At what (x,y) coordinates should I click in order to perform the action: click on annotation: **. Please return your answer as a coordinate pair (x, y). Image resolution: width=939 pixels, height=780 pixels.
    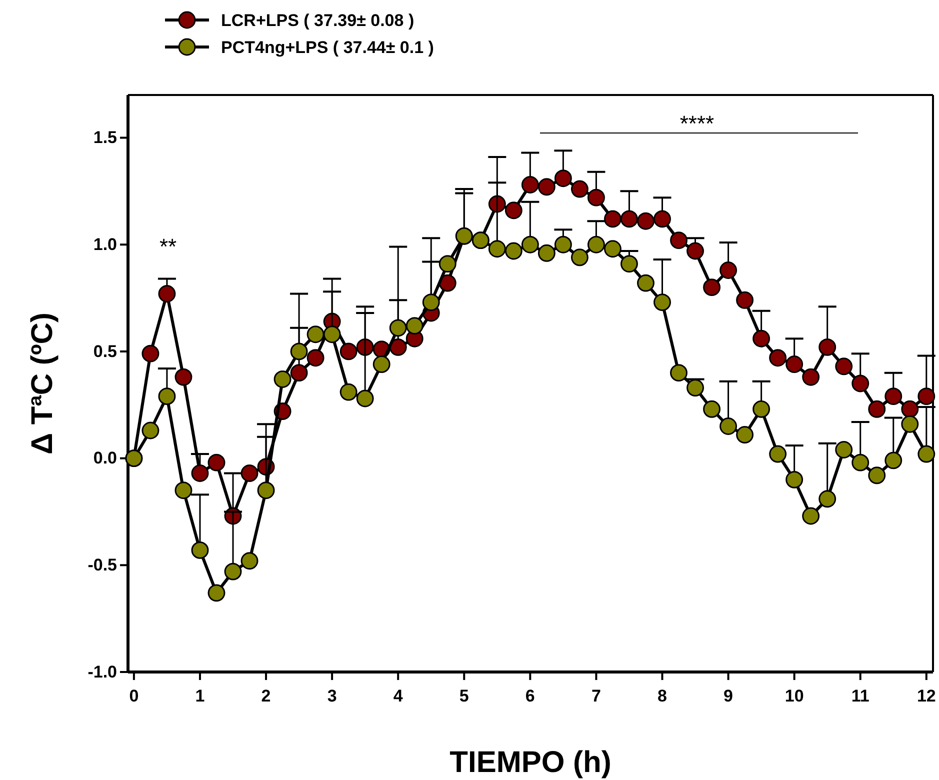
    Looking at the image, I should click on (168, 246).